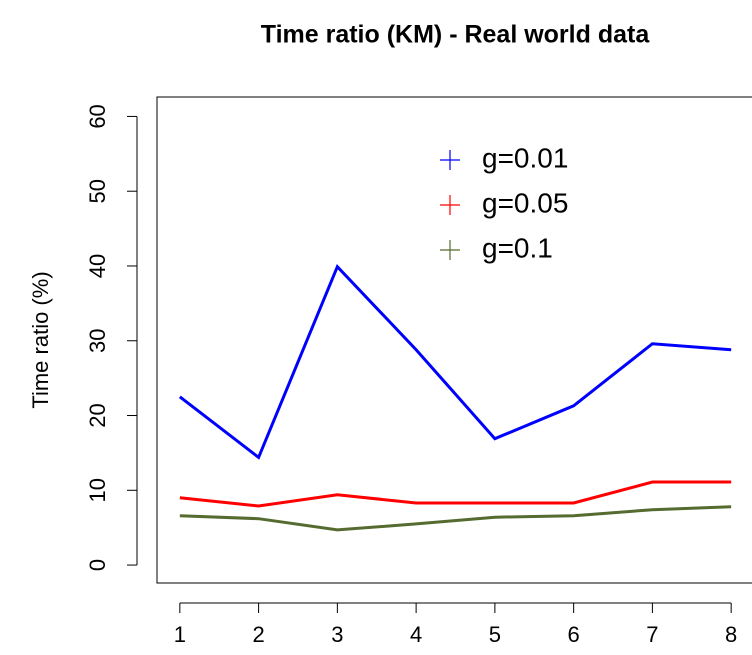  Describe the element at coordinates (337, 634) in the screenshot. I see `x-tick-label: 3` at that location.